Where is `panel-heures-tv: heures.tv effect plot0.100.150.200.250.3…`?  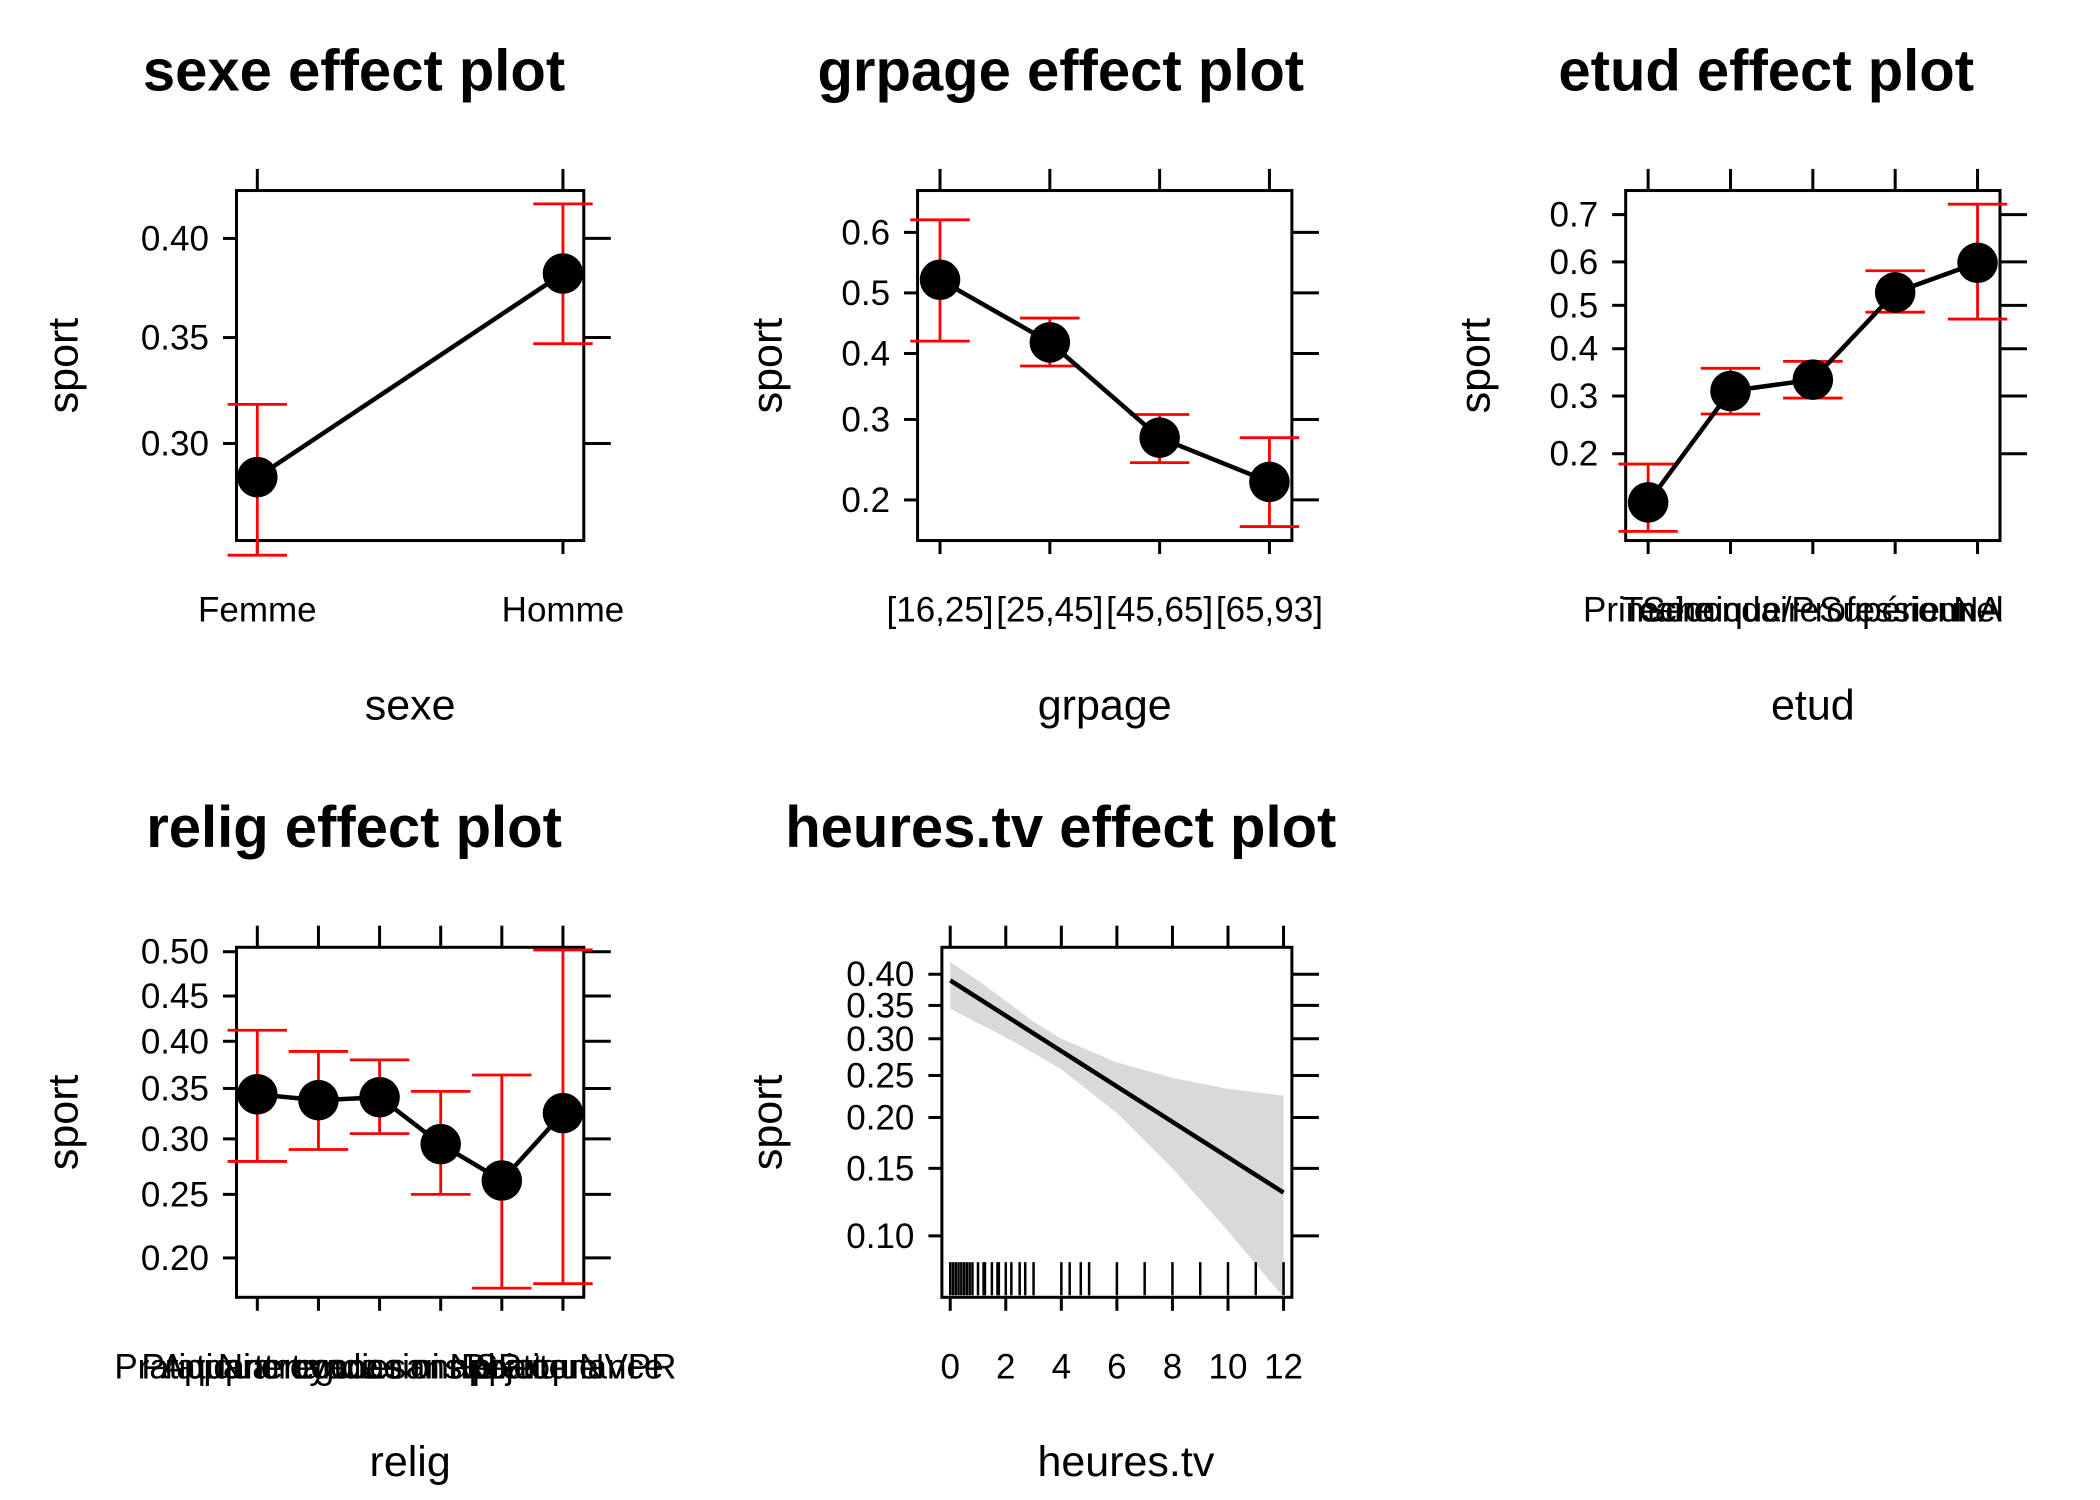 panel-heures-tv: heures.tv effect plot0.100.150.200.250.3… is located at coordinates (1040, 1140).